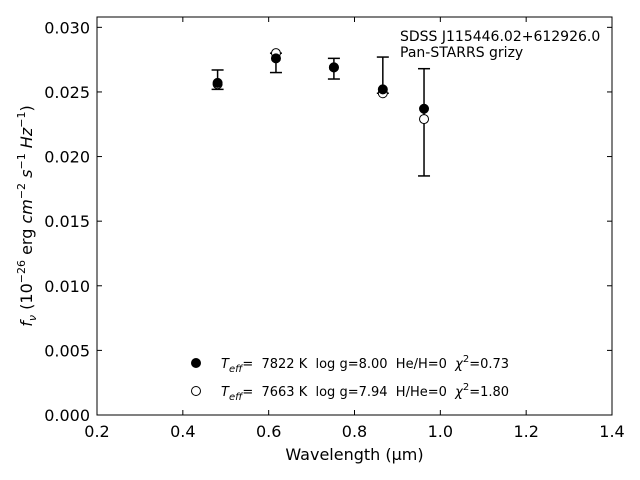 The width and height of the screenshot is (640, 480). What do you see at coordinates (196, 363) in the screenshot?
I see `legend-marker-filled` at bounding box center [196, 363].